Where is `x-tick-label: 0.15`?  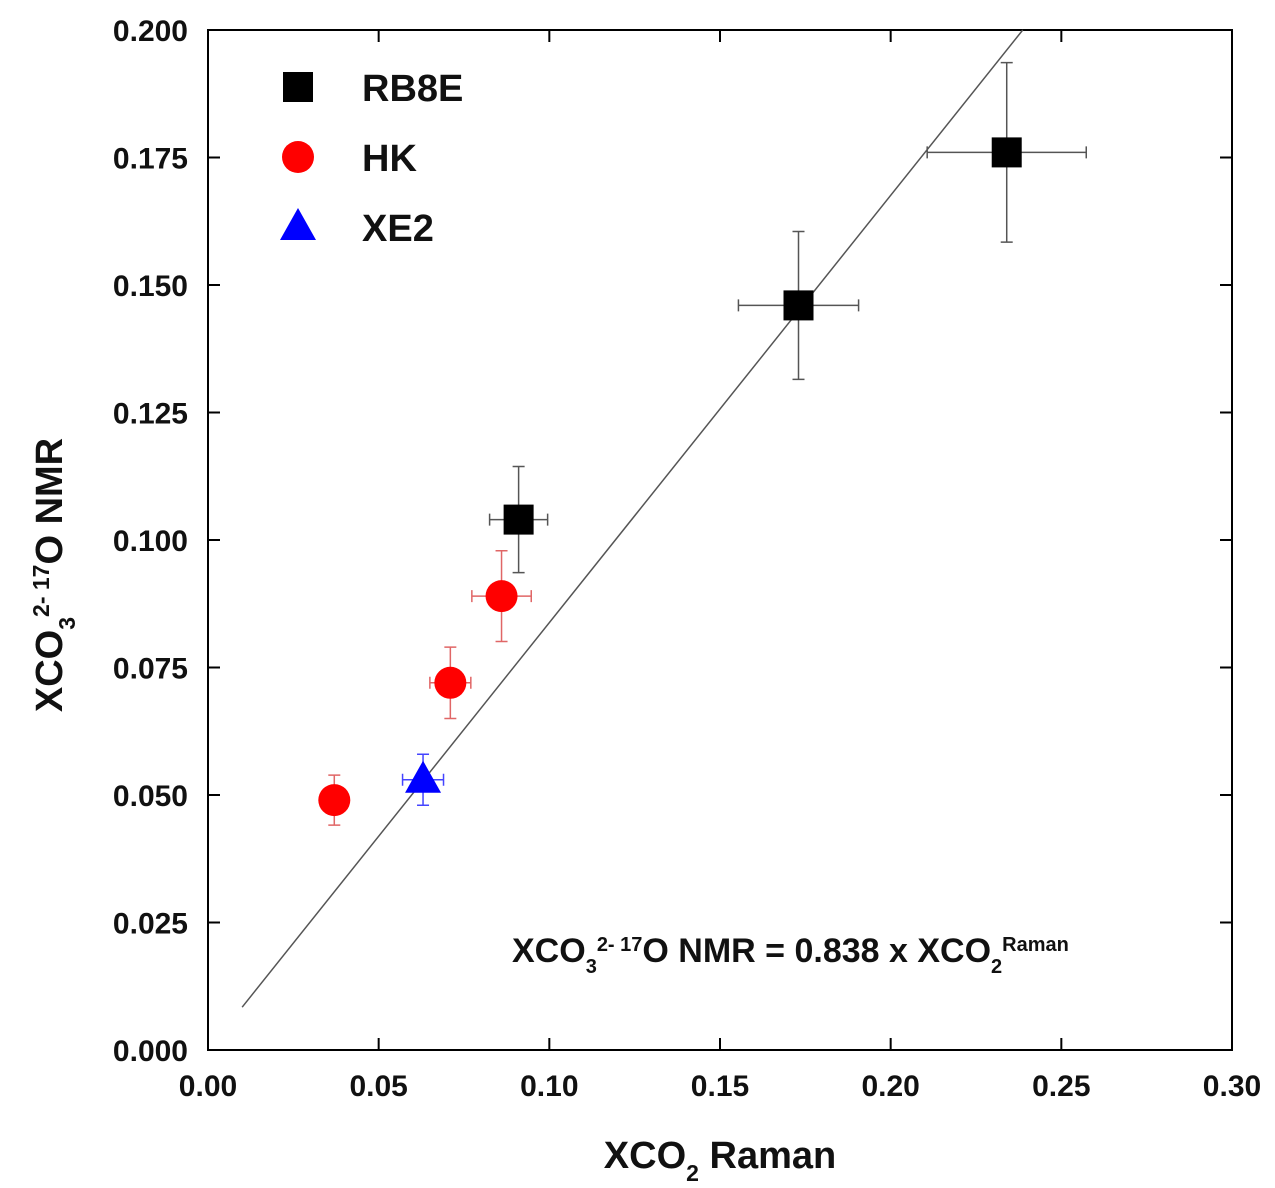 x-tick-label: 0.15 is located at coordinates (720, 1086).